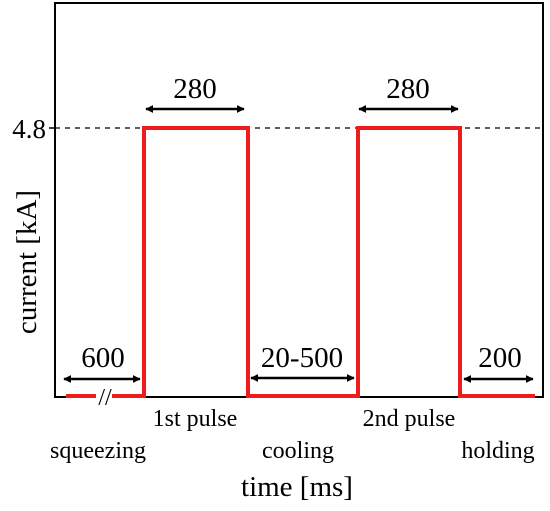 This screenshot has width=550, height=511. Describe the element at coordinates (297, 487) in the screenshot. I see `x-axis-label: time [ms]` at that location.